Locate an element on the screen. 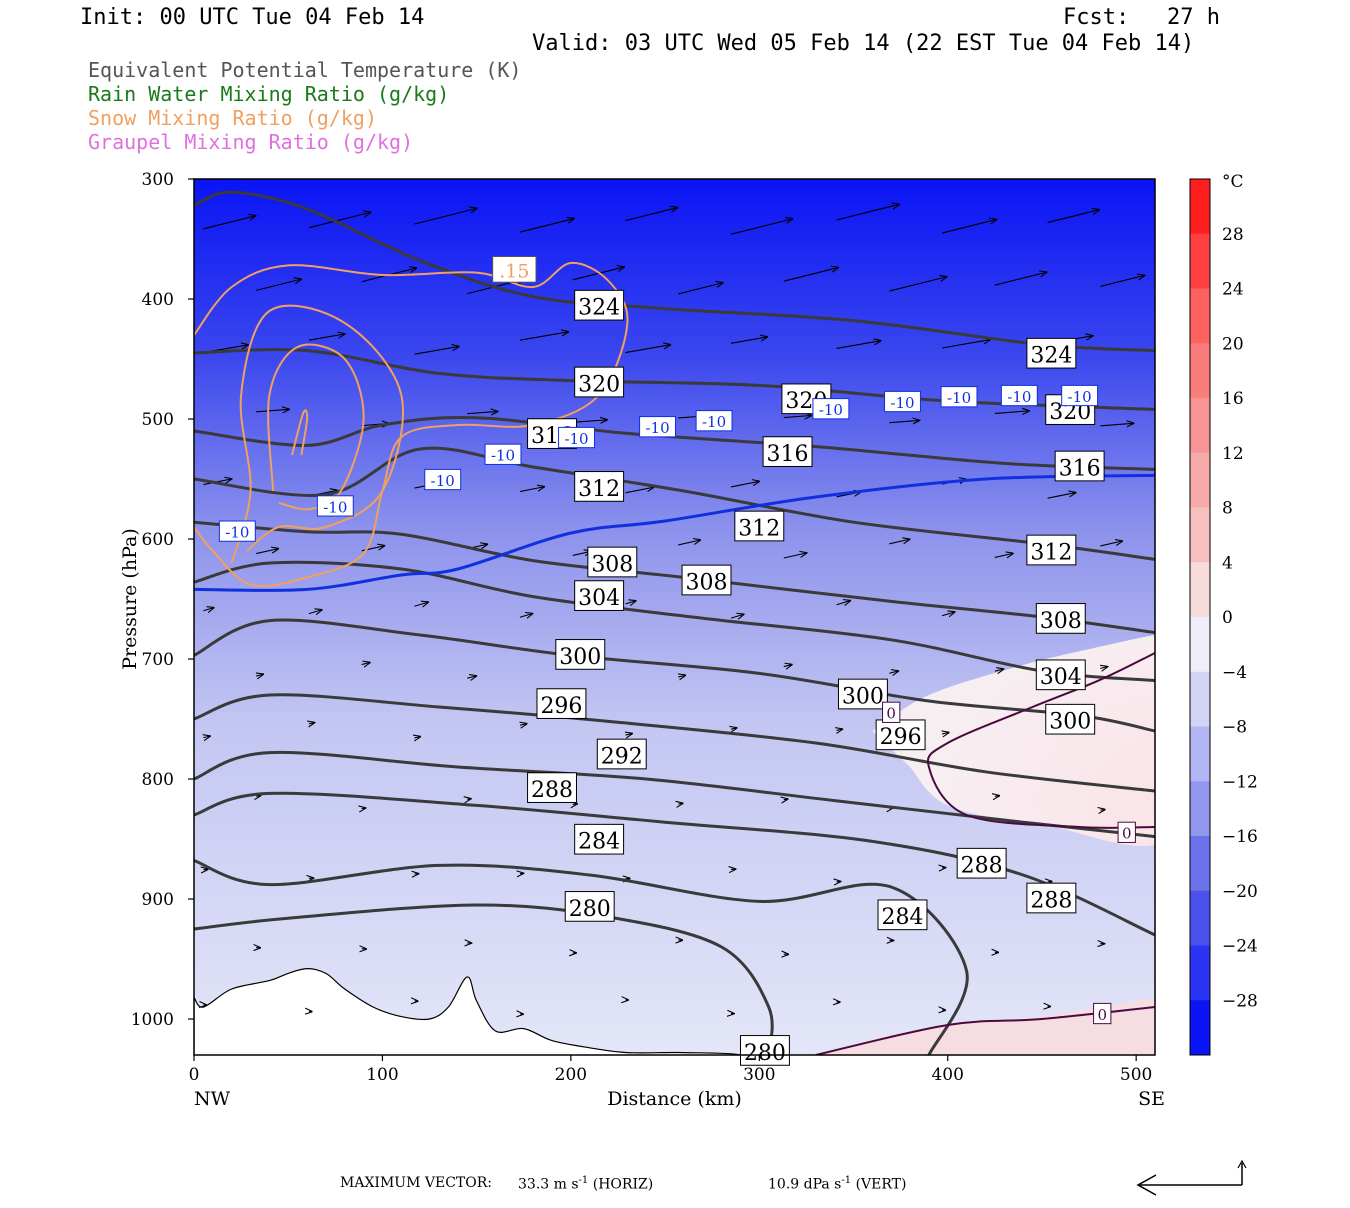  colorbar-unit: °C is located at coordinates (1233, 182).